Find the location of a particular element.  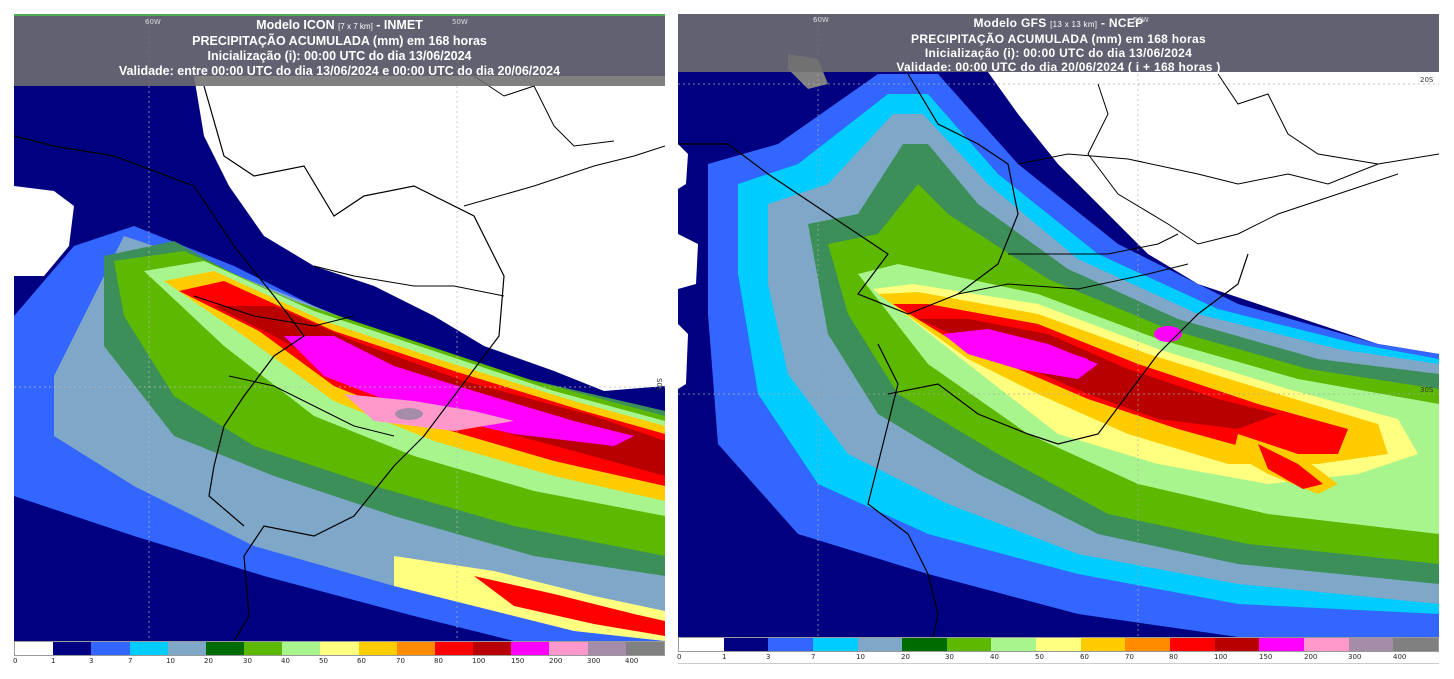

gfs-lon-label-50w: 50W is located at coordinates (1141, 20).